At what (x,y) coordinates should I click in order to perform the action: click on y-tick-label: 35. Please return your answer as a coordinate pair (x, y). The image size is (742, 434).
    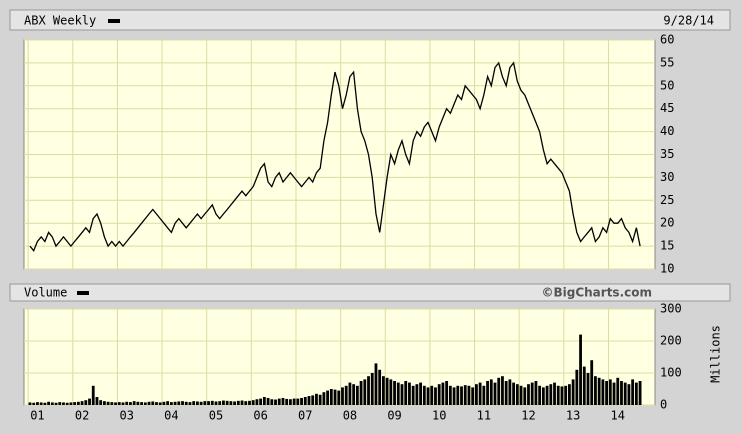
    Looking at the image, I should click on (667, 154).